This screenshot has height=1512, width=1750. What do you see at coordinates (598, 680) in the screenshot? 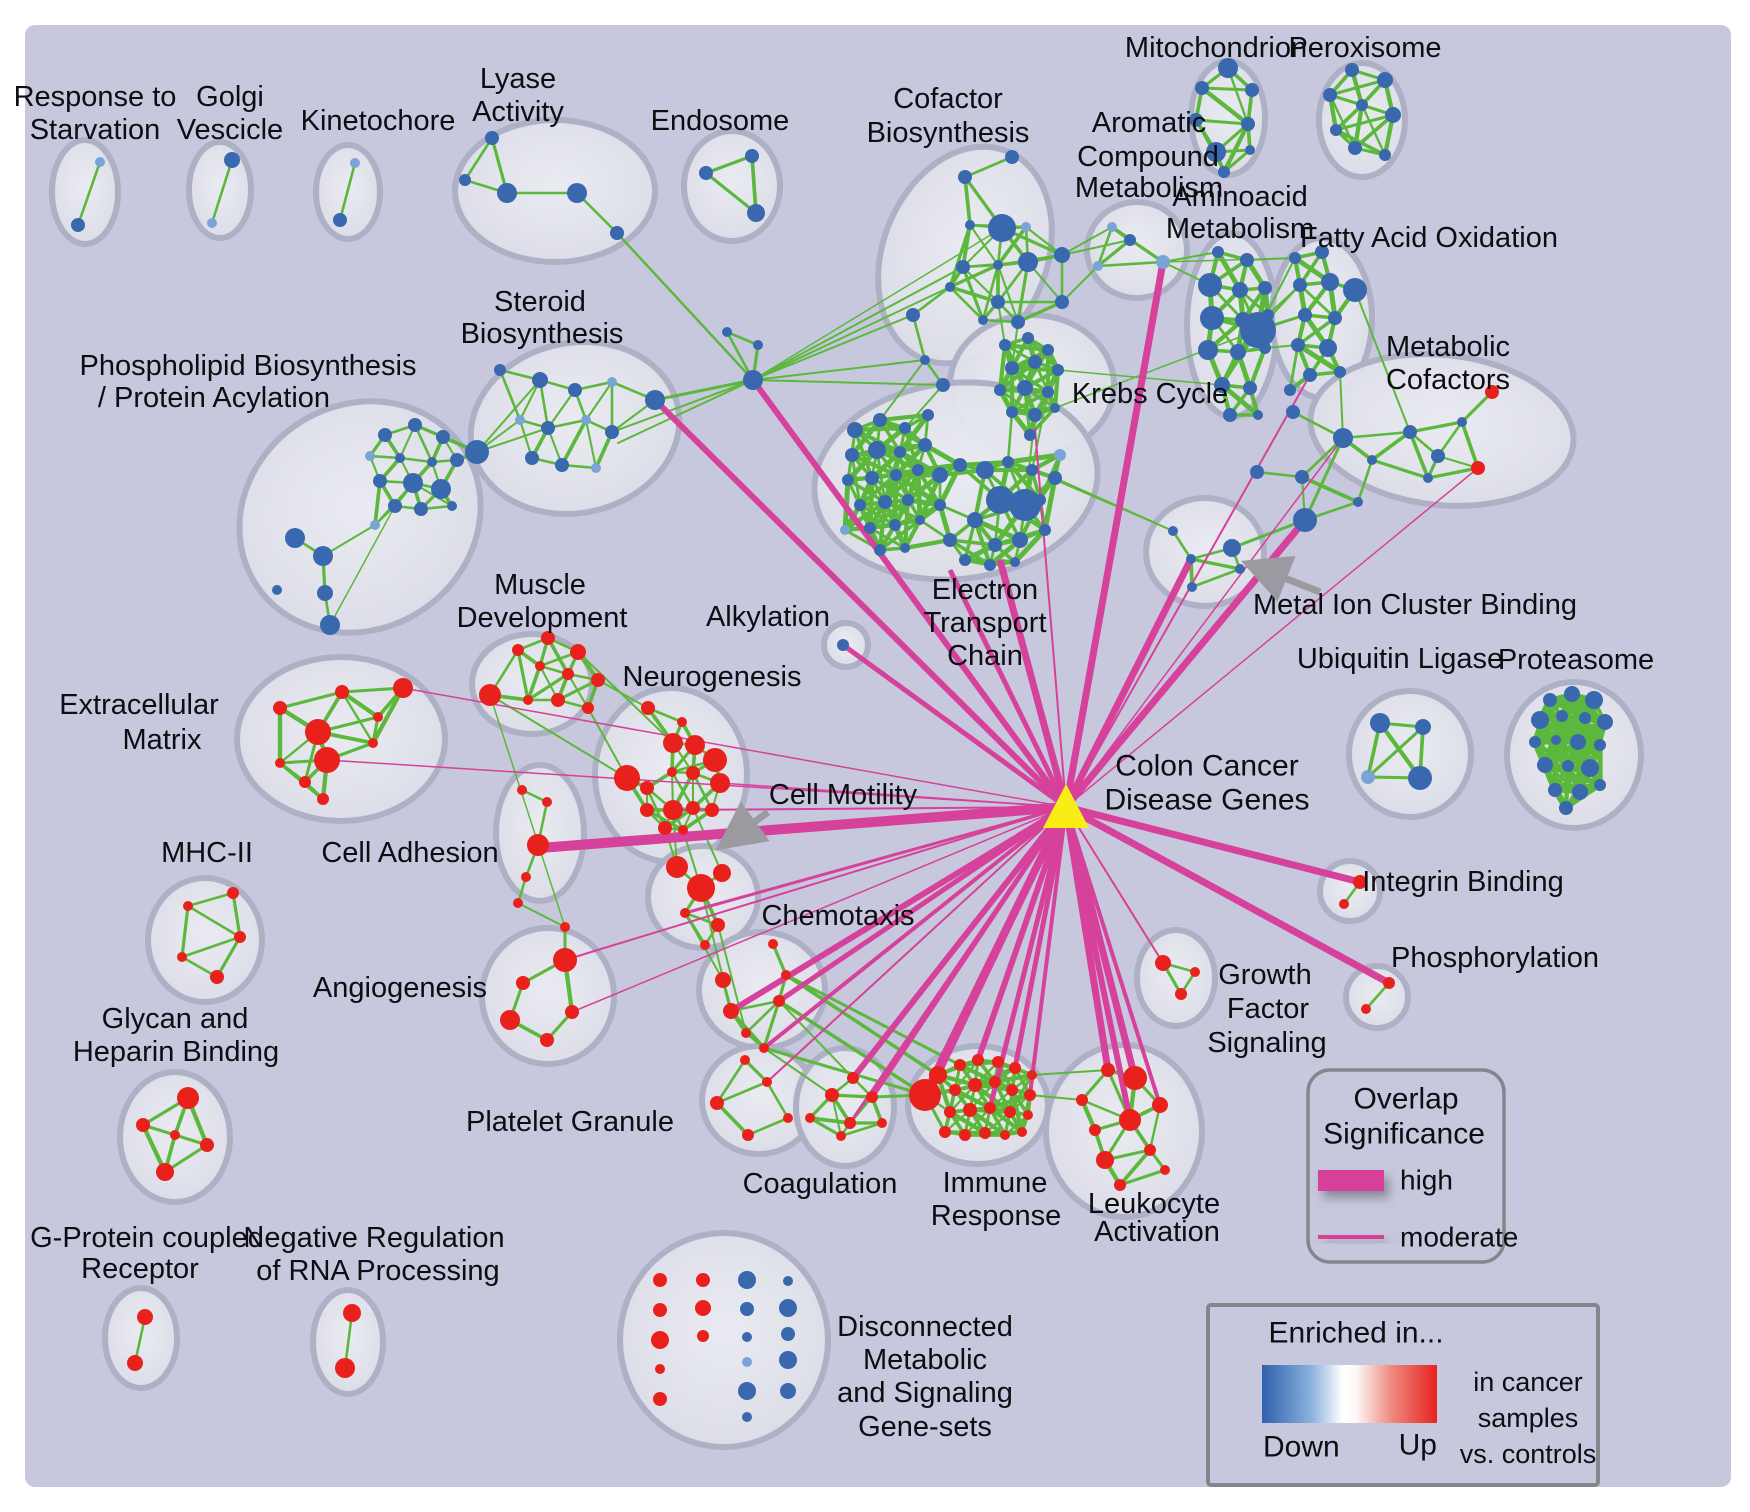
I see `muscle-development-node` at bounding box center [598, 680].